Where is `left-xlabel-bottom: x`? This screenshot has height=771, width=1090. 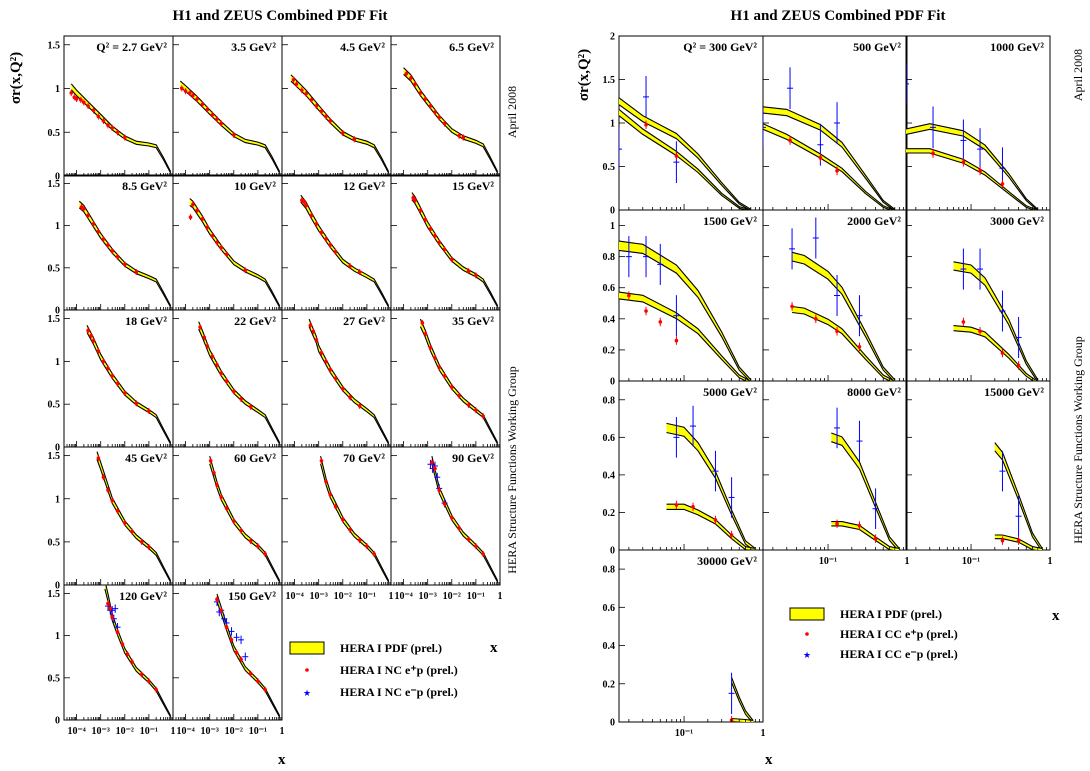 left-xlabel-bottom: x is located at coordinates (282, 760).